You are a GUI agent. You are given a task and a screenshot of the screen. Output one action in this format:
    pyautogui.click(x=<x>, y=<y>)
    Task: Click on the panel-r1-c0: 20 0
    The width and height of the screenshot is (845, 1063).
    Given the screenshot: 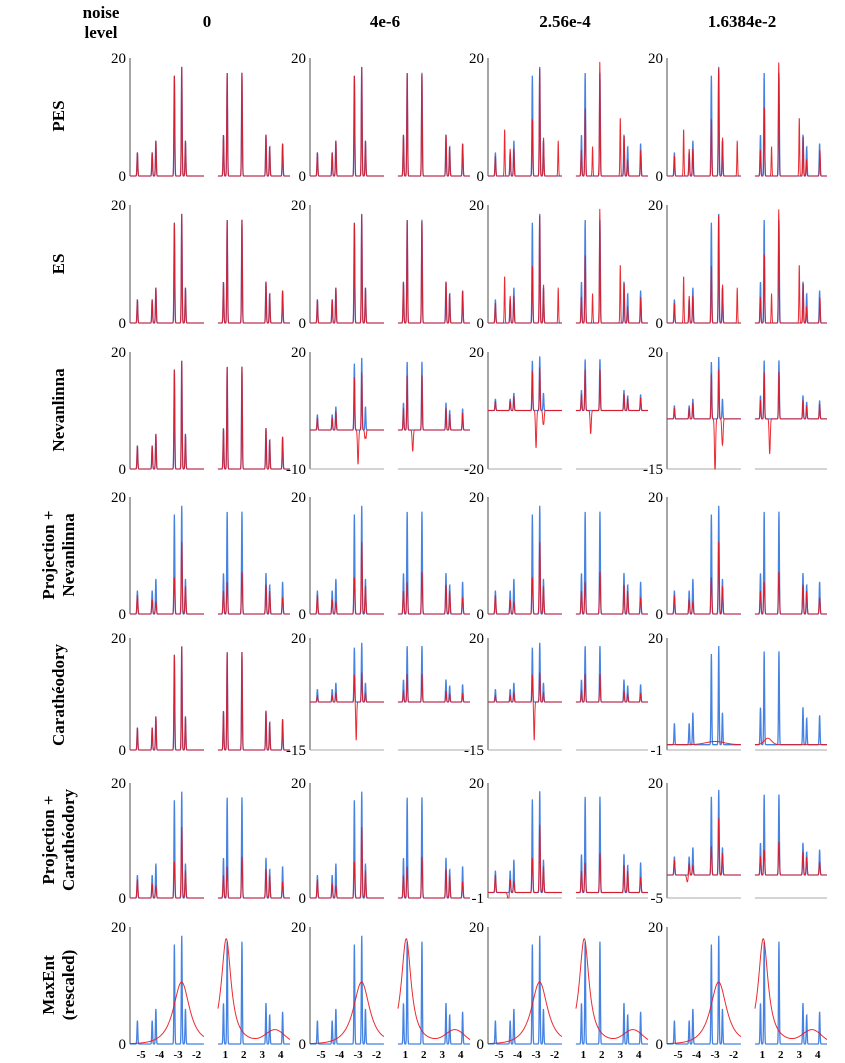 What is the action you would take?
    pyautogui.click(x=200, y=265)
    